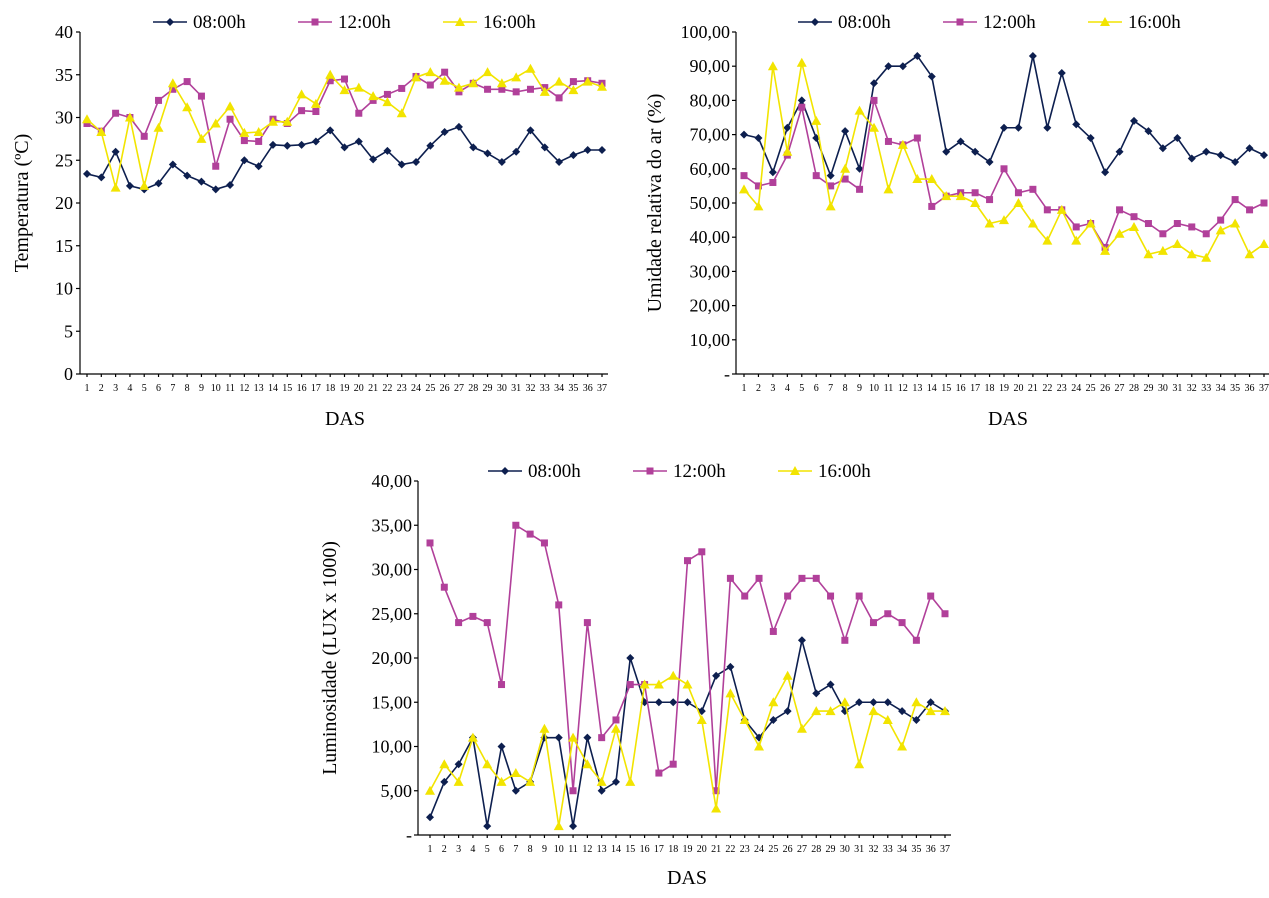  I want to click on y-tick-label: 15,00, so click(392, 702).